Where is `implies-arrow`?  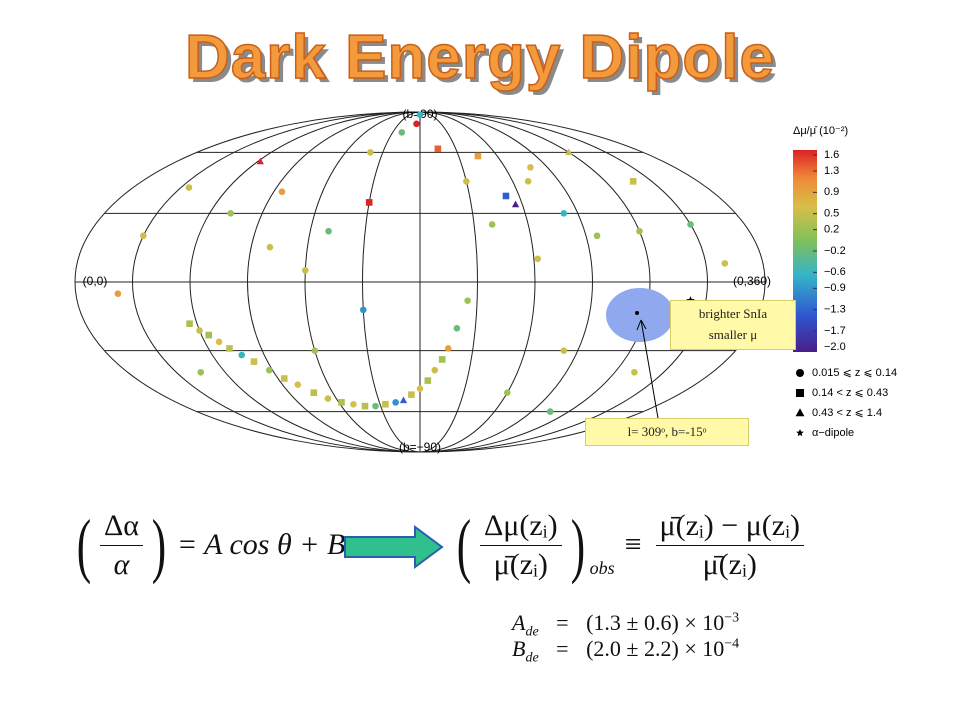
implies-arrow is located at coordinates (394, 547).